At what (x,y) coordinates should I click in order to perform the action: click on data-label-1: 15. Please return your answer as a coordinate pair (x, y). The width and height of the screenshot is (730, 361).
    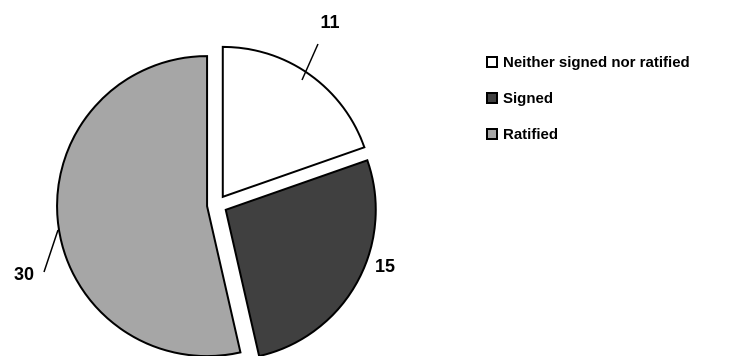
    Looking at the image, I should click on (385, 266).